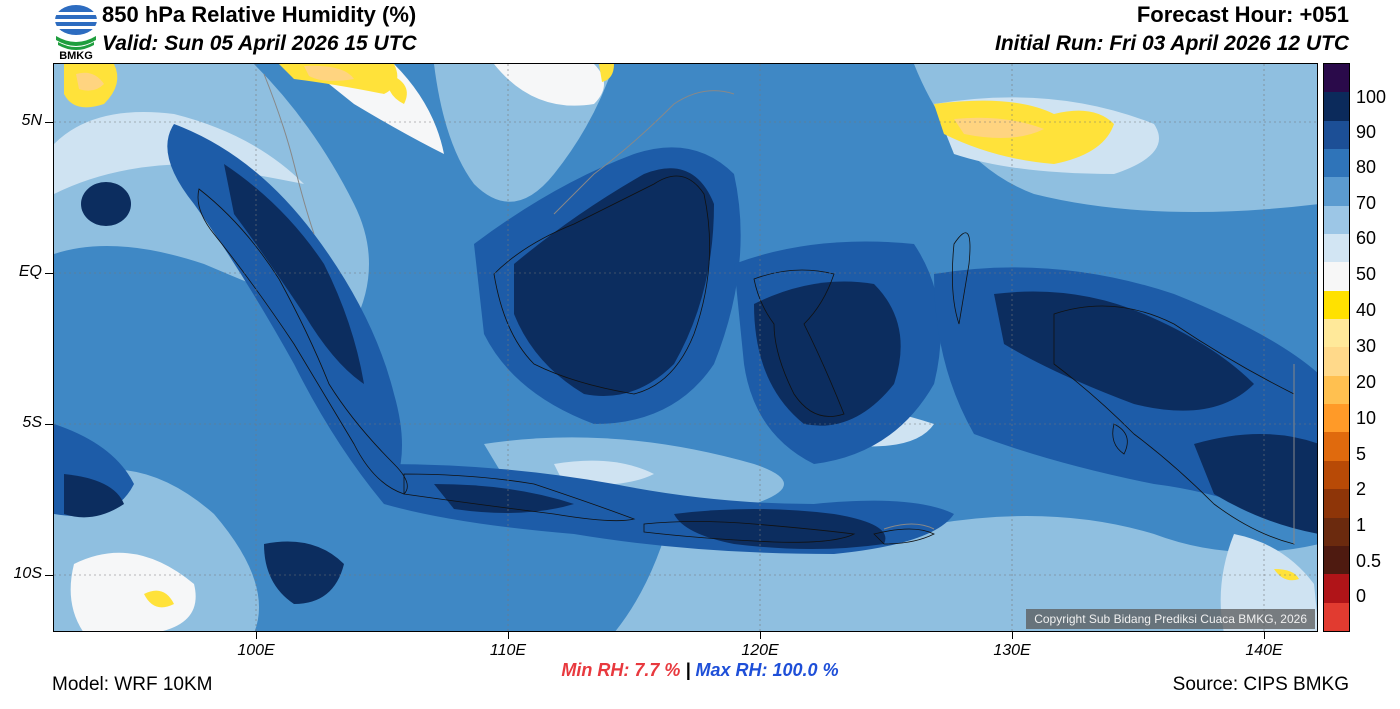 Image resolution: width=1400 pixels, height=709 pixels. Describe the element at coordinates (76, 32) in the screenshot. I see `bmkg-logo: BMKG` at that location.